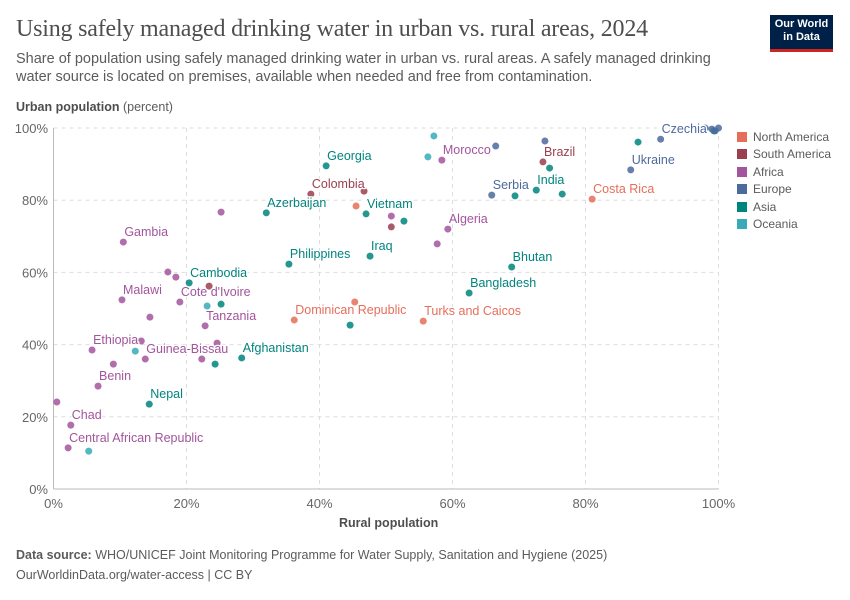  Describe the element at coordinates (784, 137) in the screenshot. I see `legend-item: North America` at that location.